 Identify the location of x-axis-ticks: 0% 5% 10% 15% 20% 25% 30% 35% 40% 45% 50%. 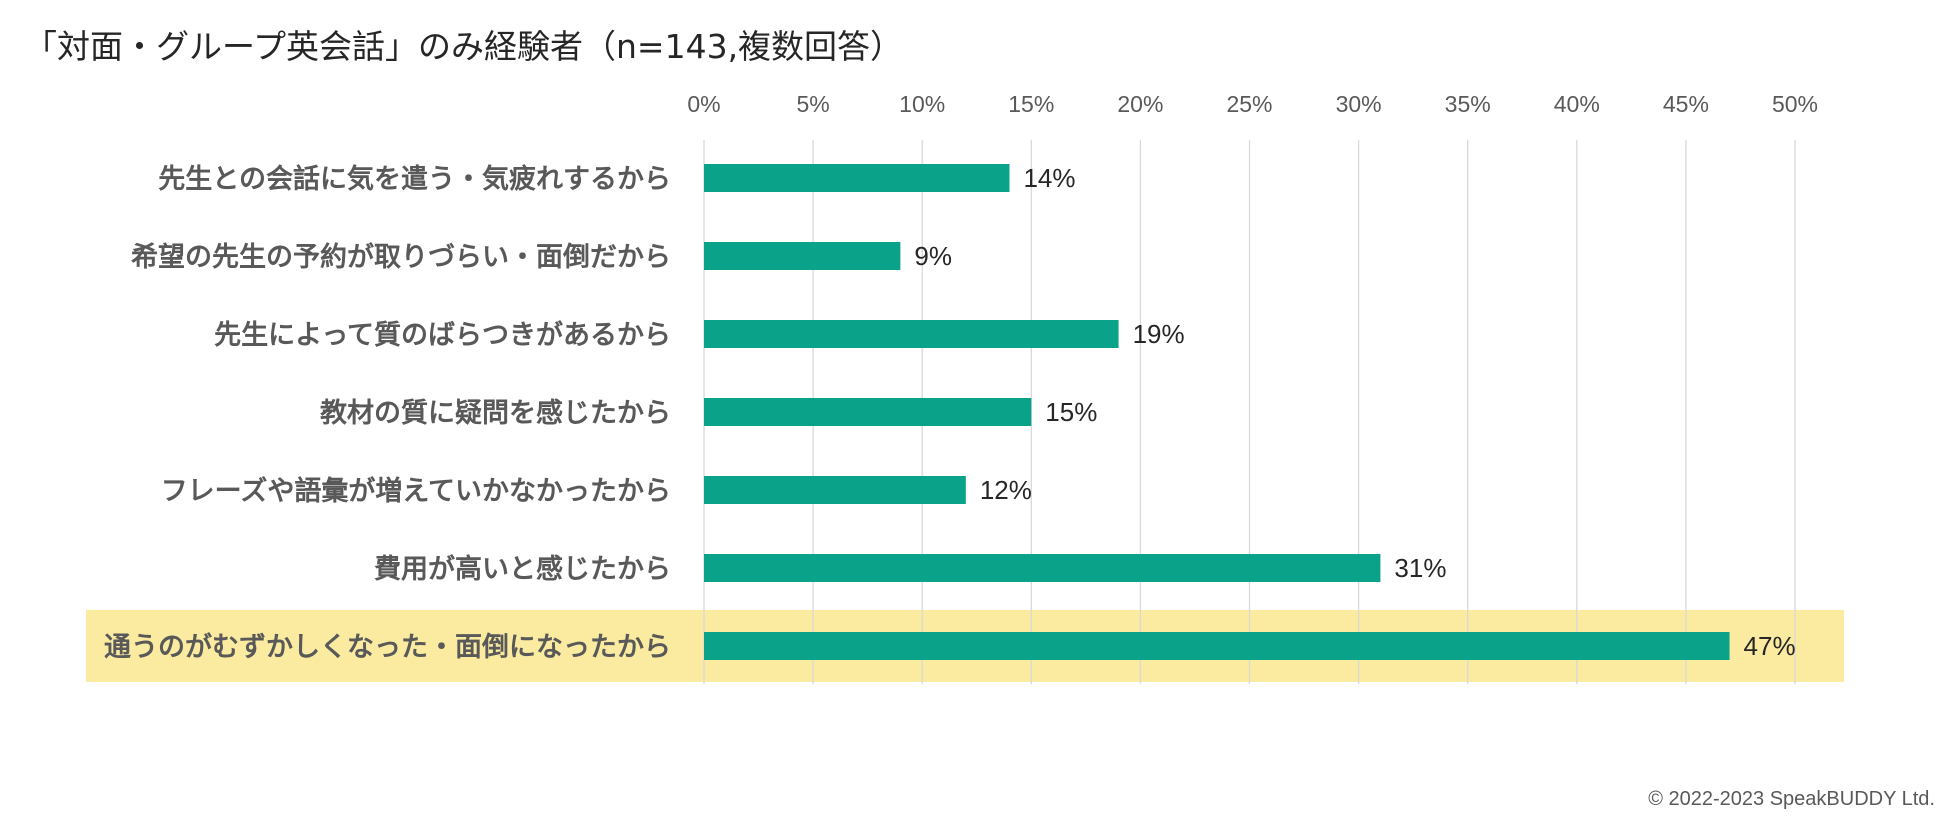
(1252, 104).